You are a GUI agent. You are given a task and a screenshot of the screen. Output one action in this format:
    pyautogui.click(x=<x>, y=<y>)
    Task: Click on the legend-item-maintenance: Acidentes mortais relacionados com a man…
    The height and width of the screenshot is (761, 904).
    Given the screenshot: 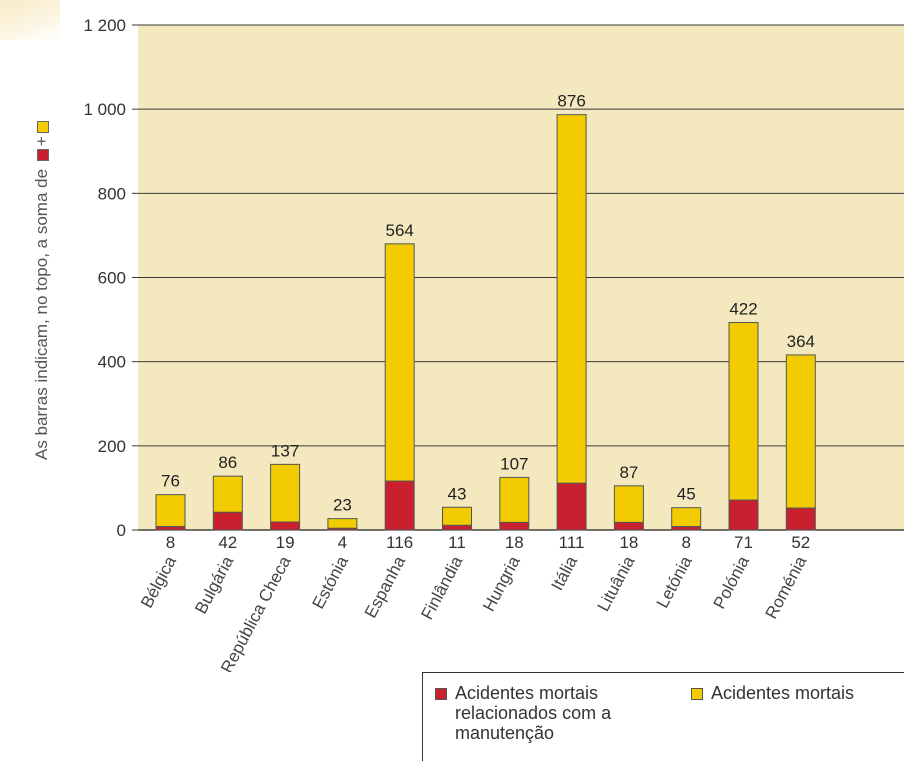 What is the action you would take?
    pyautogui.click(x=540, y=713)
    